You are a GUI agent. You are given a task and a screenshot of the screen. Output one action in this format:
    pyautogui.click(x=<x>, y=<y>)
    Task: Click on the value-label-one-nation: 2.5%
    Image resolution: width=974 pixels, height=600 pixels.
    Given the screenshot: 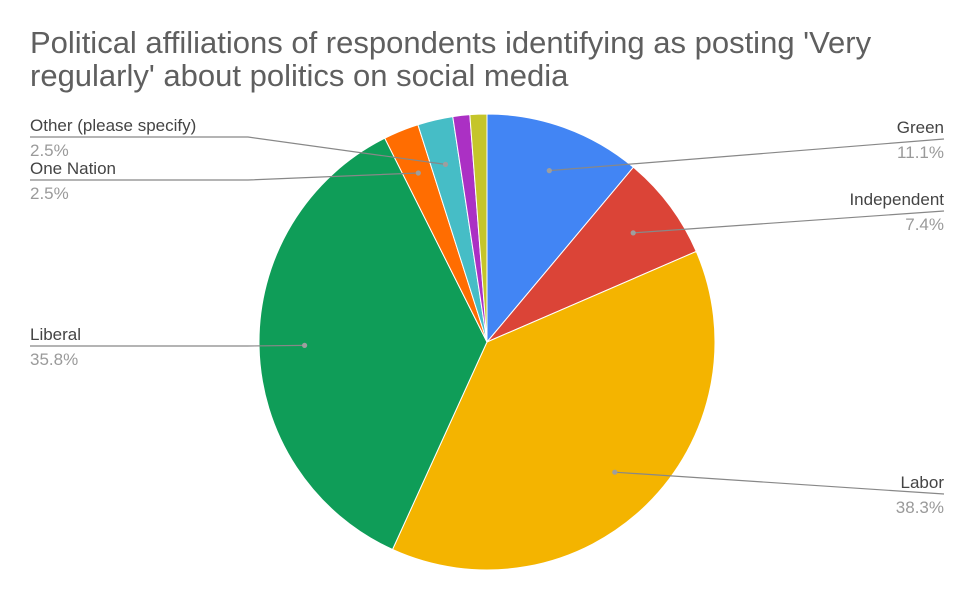 What is the action you would take?
    pyautogui.click(x=49, y=193)
    